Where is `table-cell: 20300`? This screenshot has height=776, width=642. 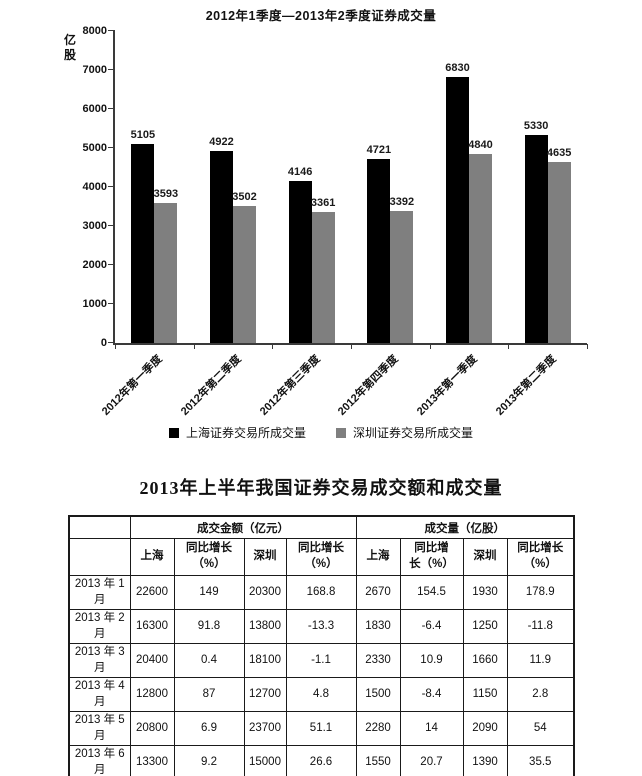 table-cell: 20300 is located at coordinates (265, 592).